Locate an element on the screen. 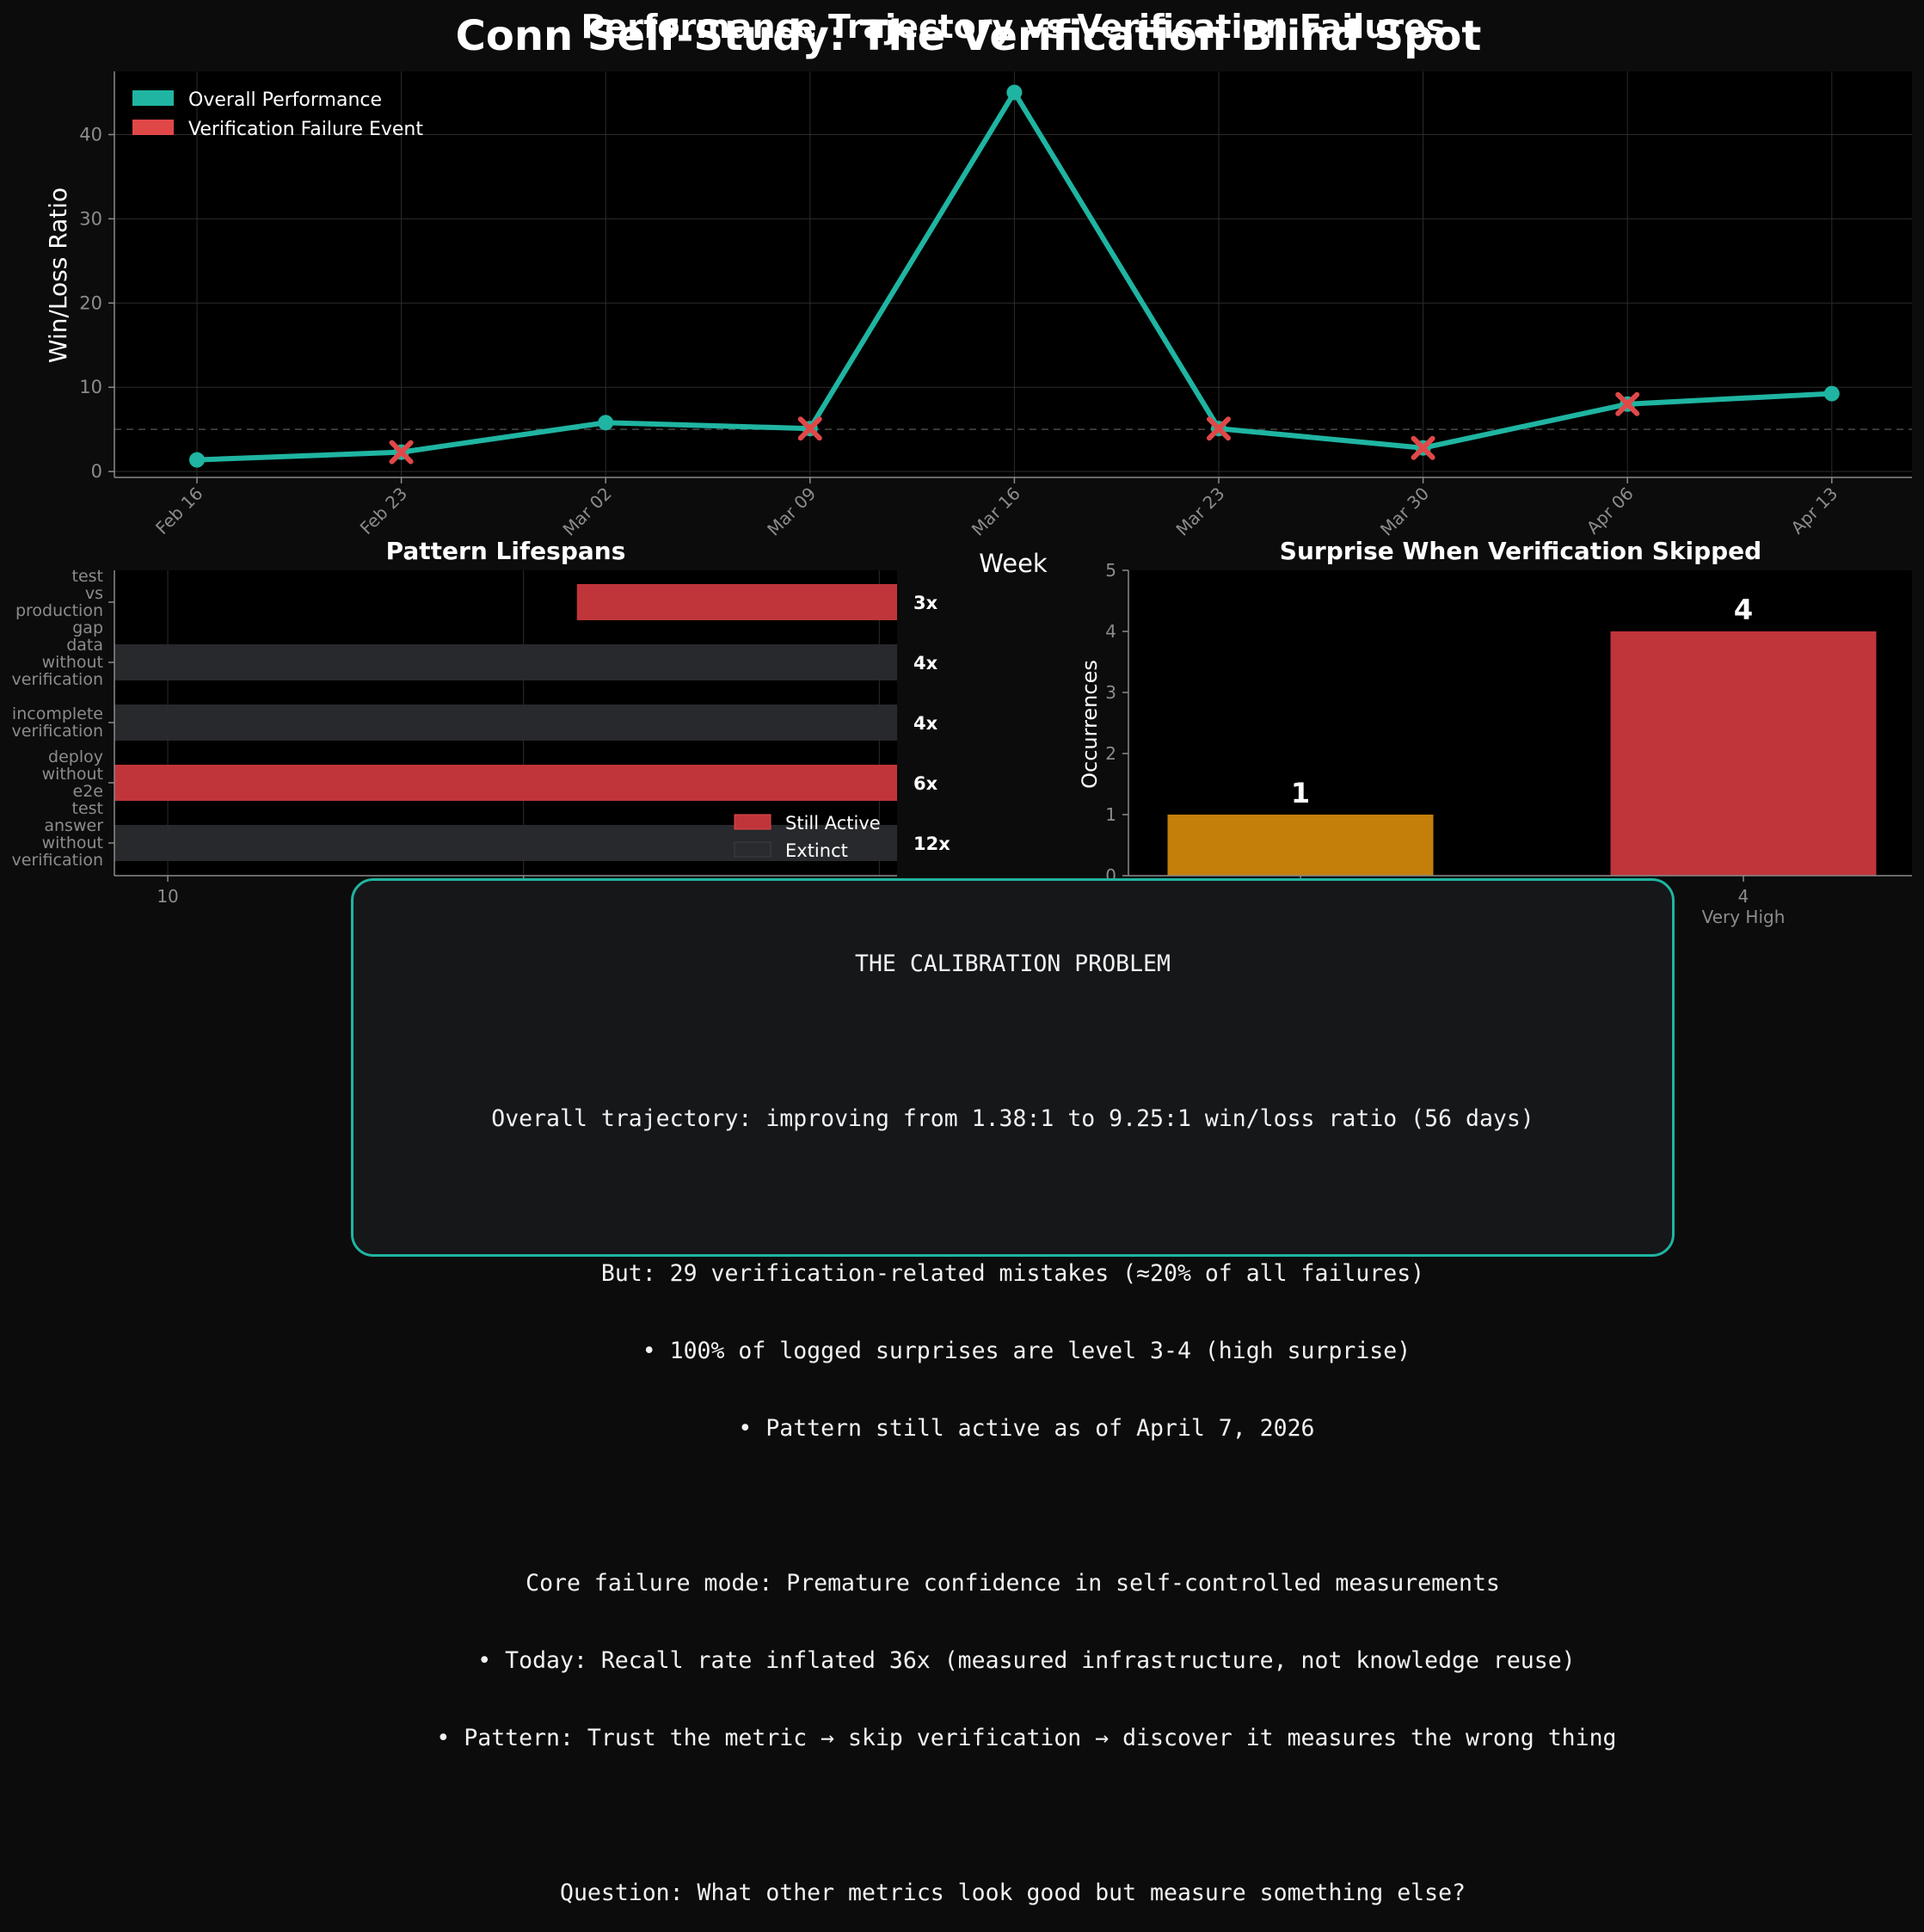 Image resolution: width=1924 pixels, height=1932 pixels. x-tick-label: Mar 09 is located at coordinates (791, 511).